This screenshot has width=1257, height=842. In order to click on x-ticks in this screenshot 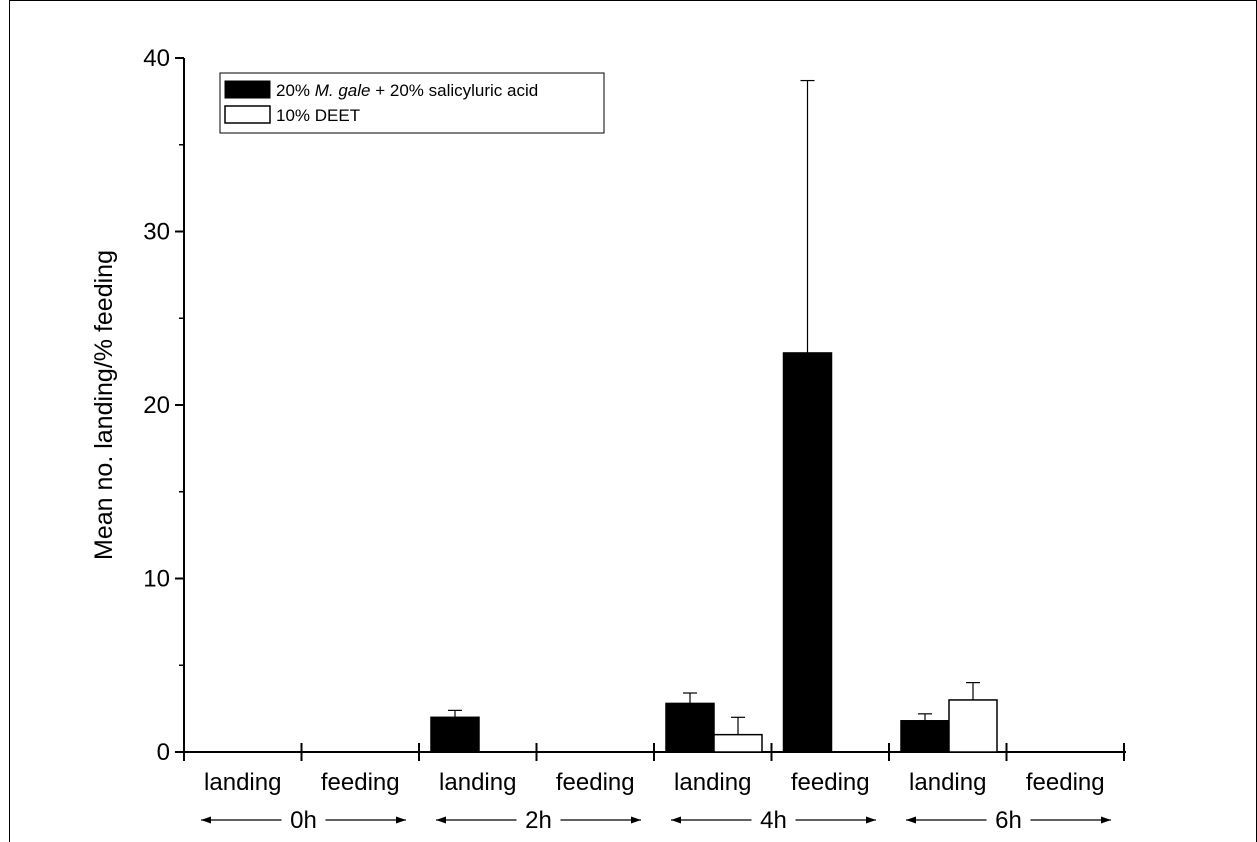, I will do `click(654, 752)`.